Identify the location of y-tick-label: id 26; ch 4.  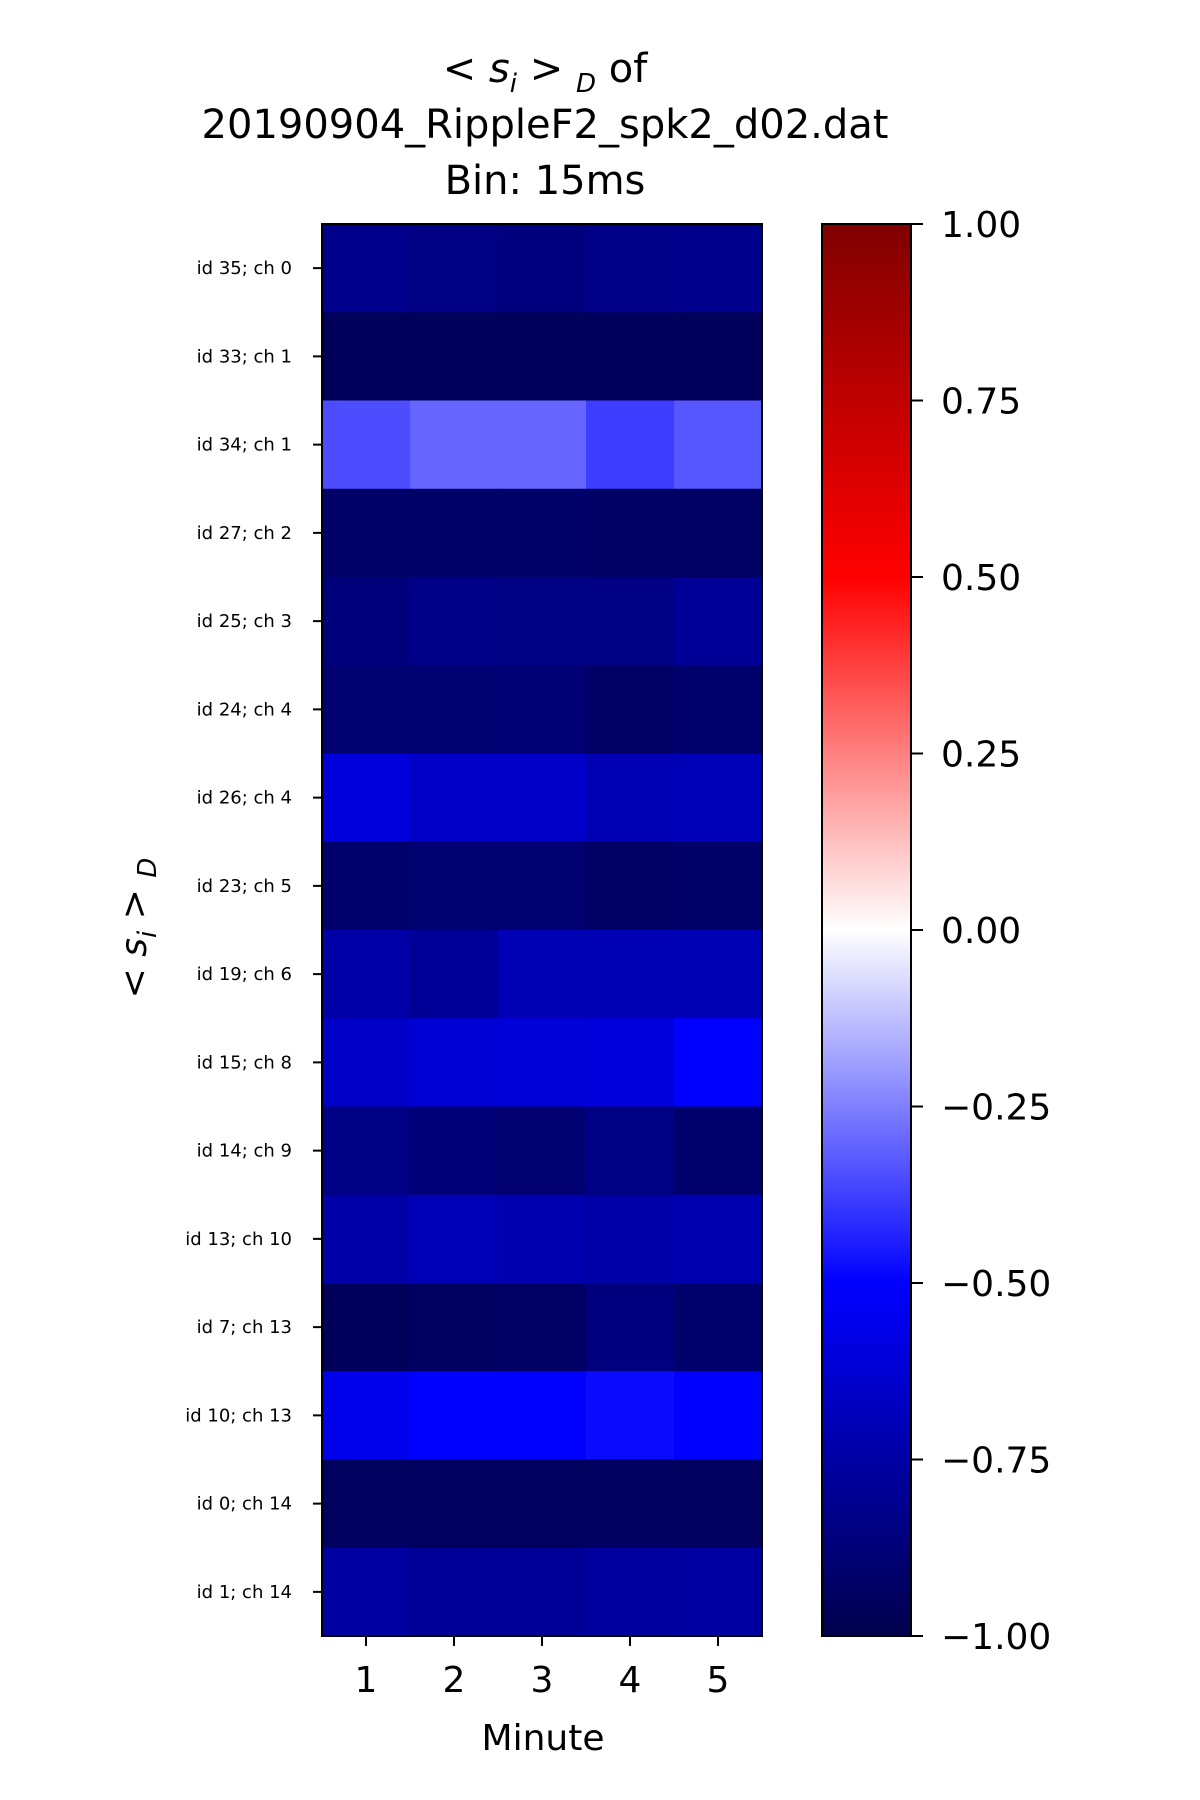
(244, 798).